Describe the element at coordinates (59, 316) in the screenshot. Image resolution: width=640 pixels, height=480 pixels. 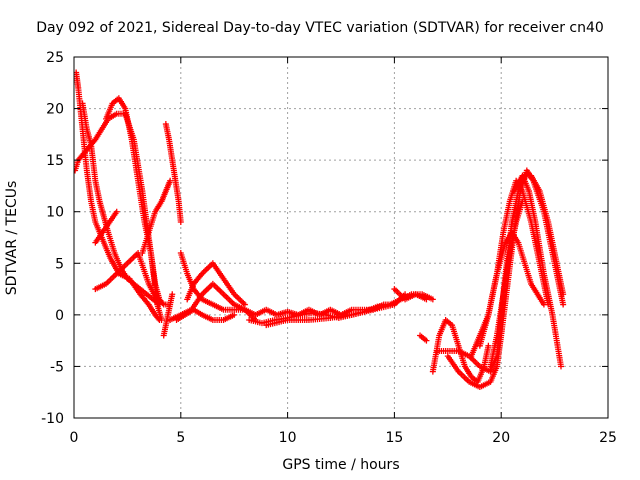
I see `y-tick-label: 0` at that location.